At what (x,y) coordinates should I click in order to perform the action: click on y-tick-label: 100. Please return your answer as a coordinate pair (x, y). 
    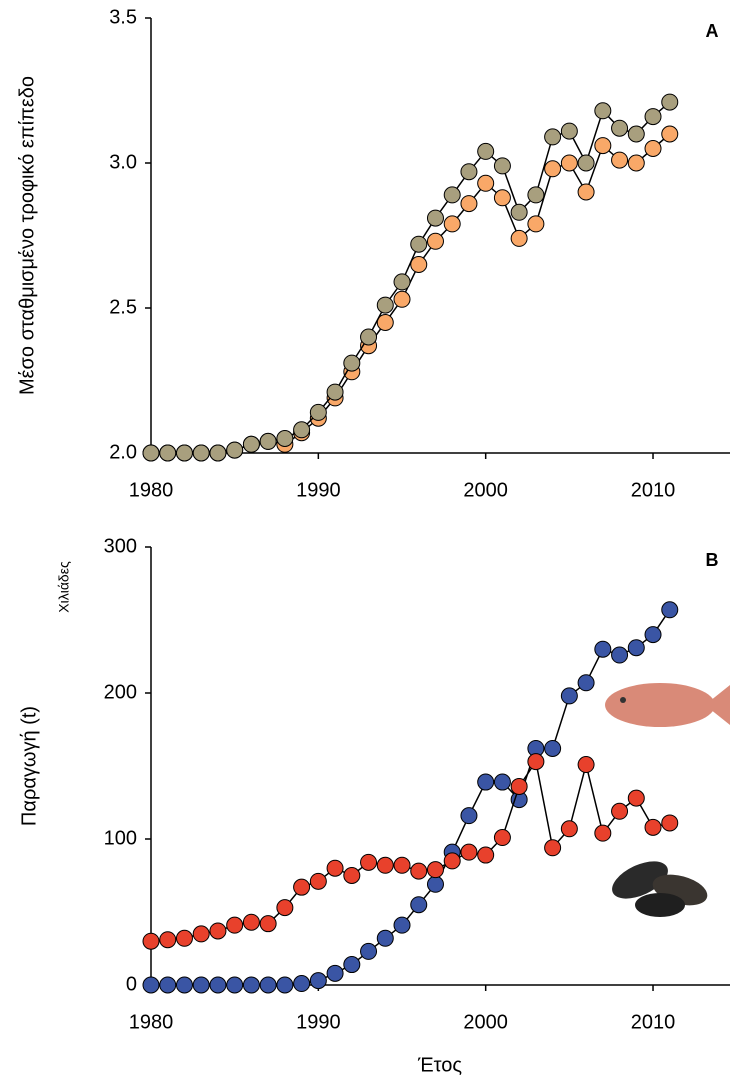
    Looking at the image, I should click on (120, 838).